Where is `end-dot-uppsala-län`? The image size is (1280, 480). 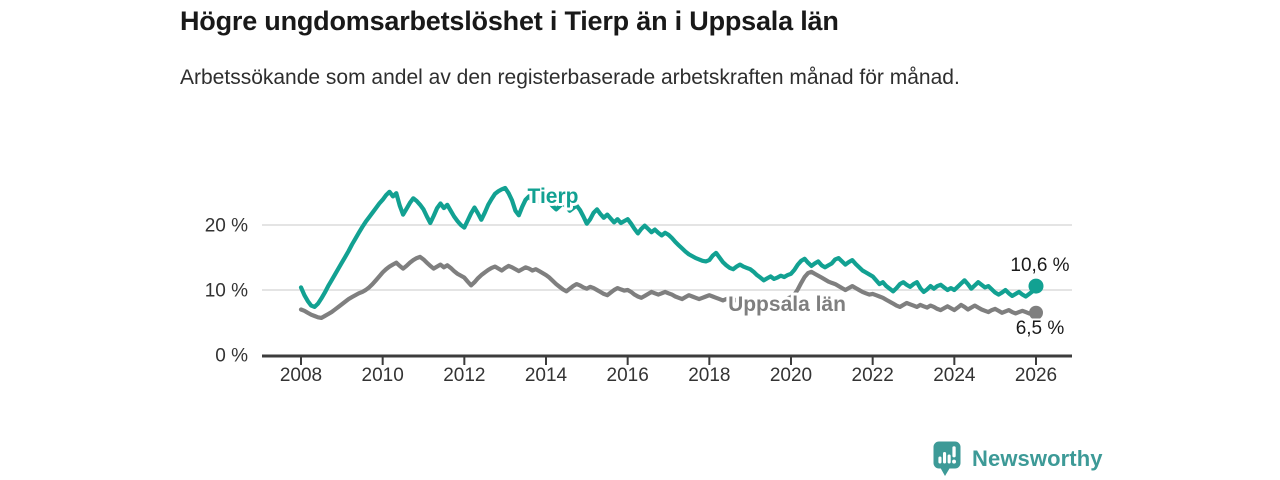
end-dot-uppsala-län is located at coordinates (1036, 312).